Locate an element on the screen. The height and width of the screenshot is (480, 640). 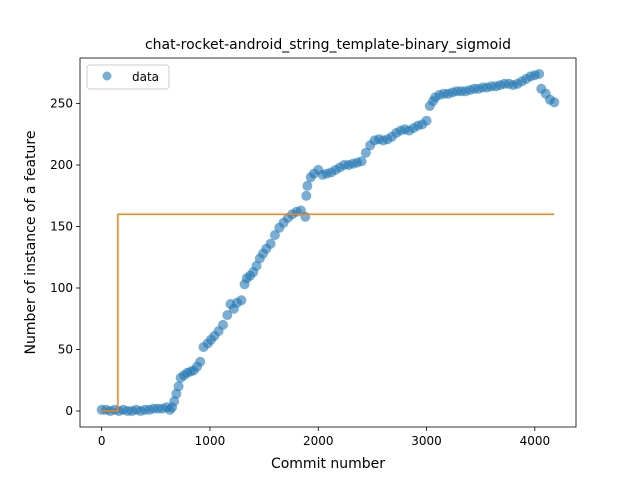
legend-box is located at coordinates (128, 77).